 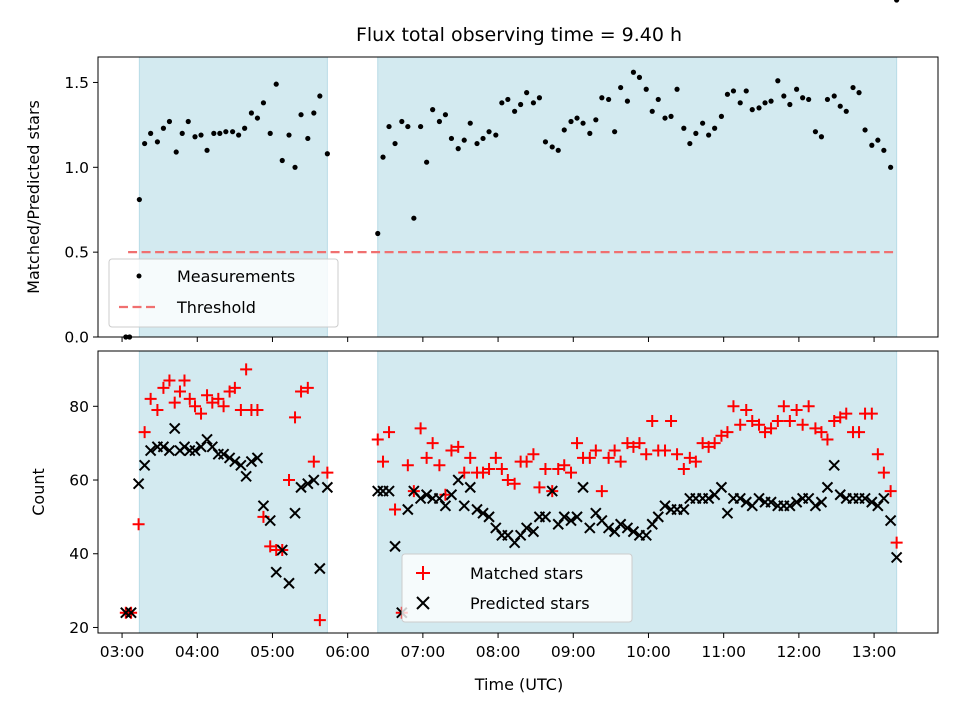 What do you see at coordinates (76, 338) in the screenshot?
I see `top-y-tick-label: 0.0` at bounding box center [76, 338].